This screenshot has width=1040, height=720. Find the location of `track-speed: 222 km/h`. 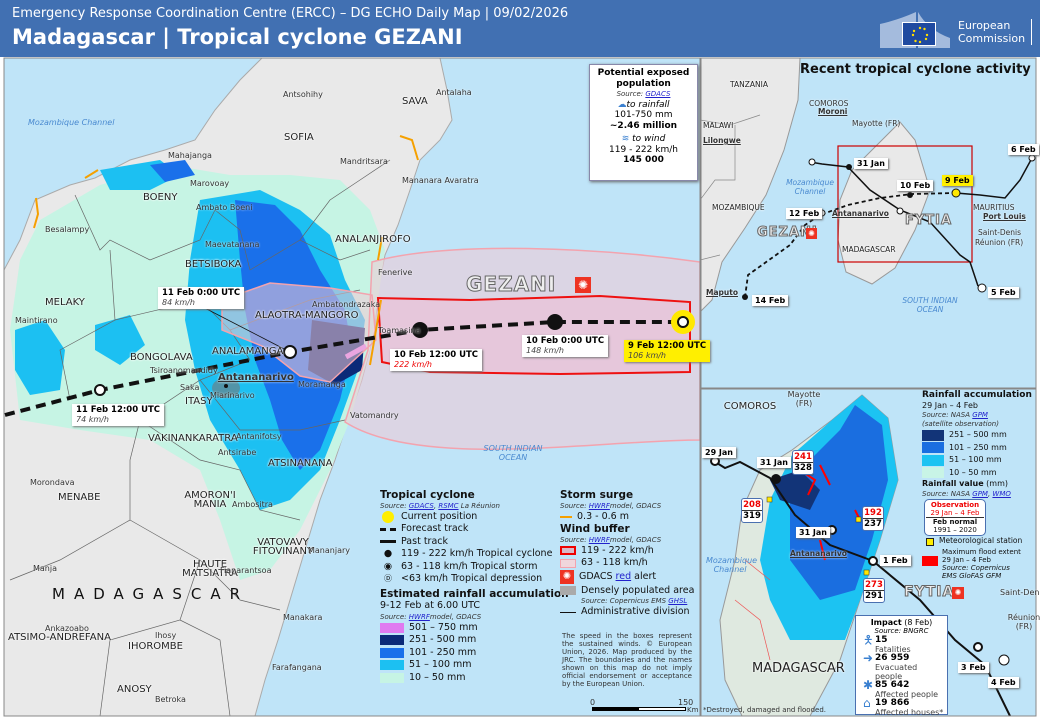

track-speed: 222 km/h is located at coordinates (413, 364).